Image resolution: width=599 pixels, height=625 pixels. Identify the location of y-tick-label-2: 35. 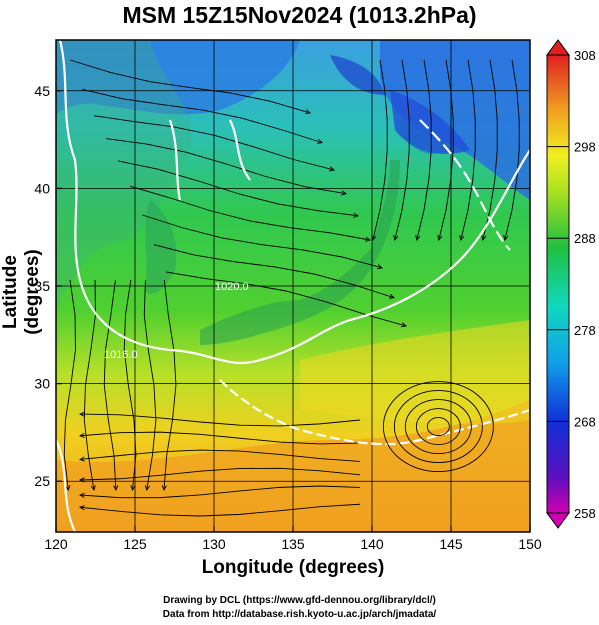
(42, 286).